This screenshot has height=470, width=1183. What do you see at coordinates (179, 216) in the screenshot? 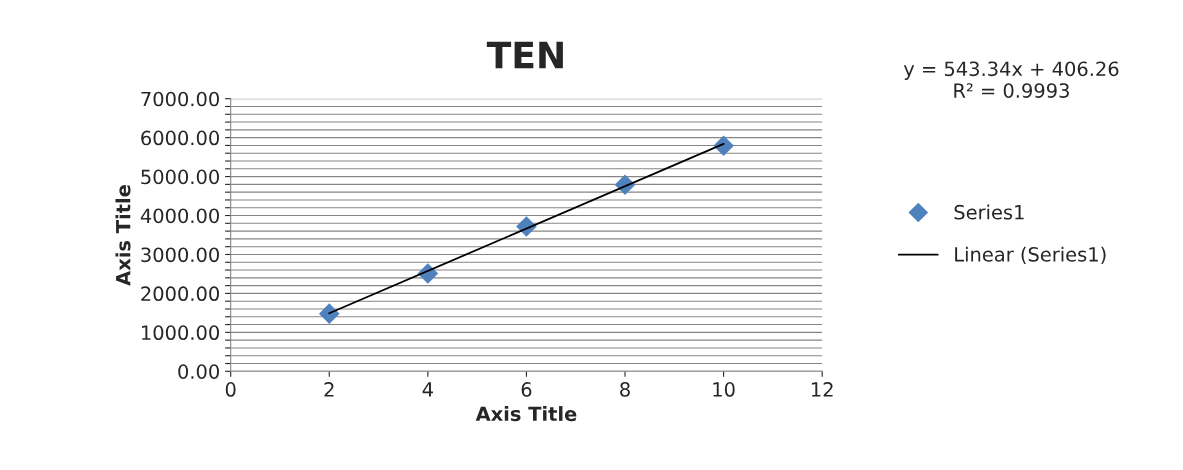
I see `y-tick-label: 4000.00` at bounding box center [179, 216].